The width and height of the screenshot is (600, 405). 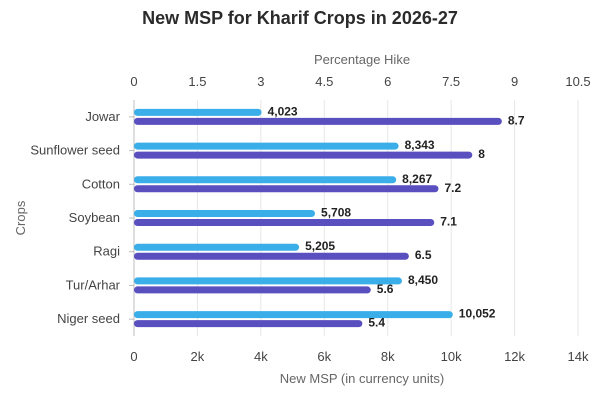 What do you see at coordinates (481, 154) in the screenshot?
I see `hike-value-label: 8` at bounding box center [481, 154].